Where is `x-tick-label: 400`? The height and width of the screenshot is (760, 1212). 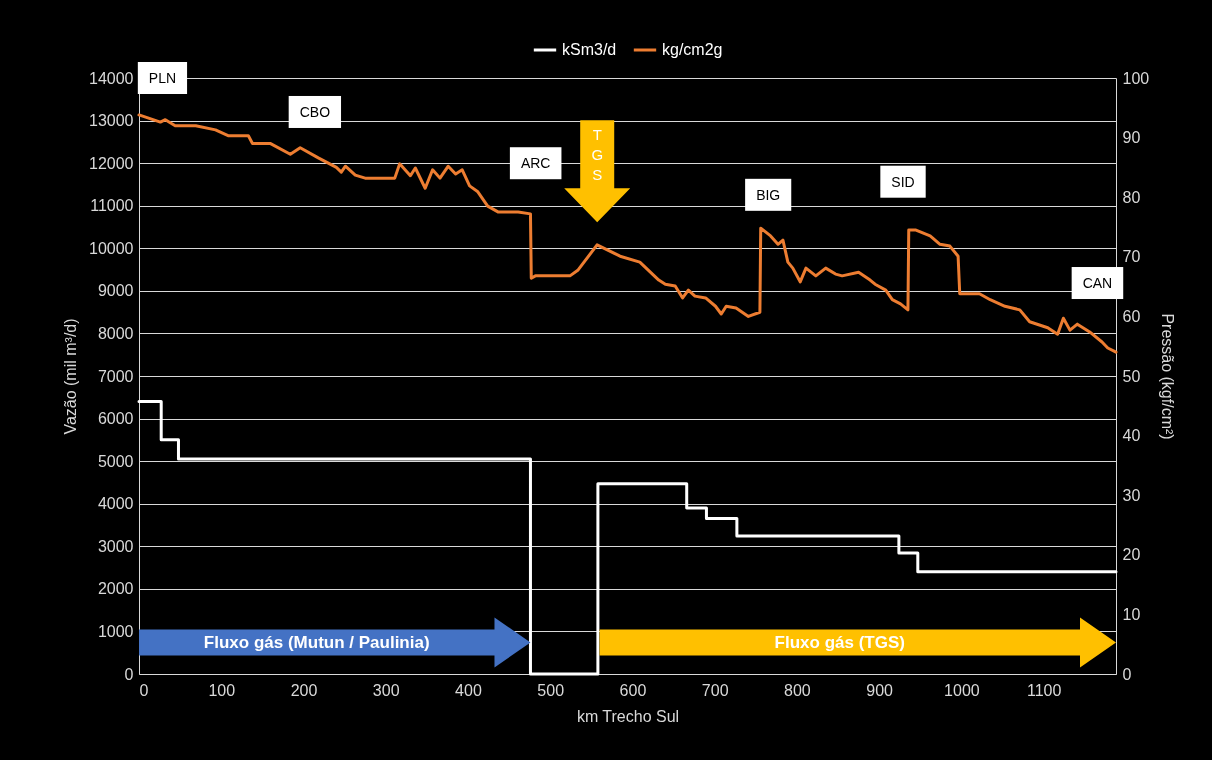 x-tick-label: 400 is located at coordinates (468, 690).